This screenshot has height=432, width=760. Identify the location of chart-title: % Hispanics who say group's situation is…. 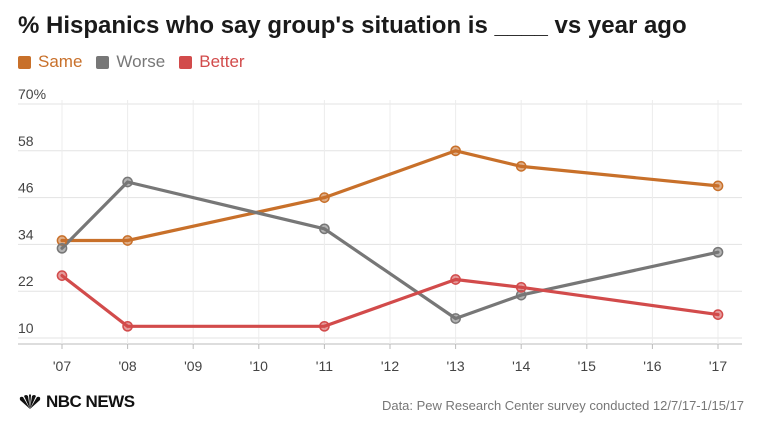
(352, 25).